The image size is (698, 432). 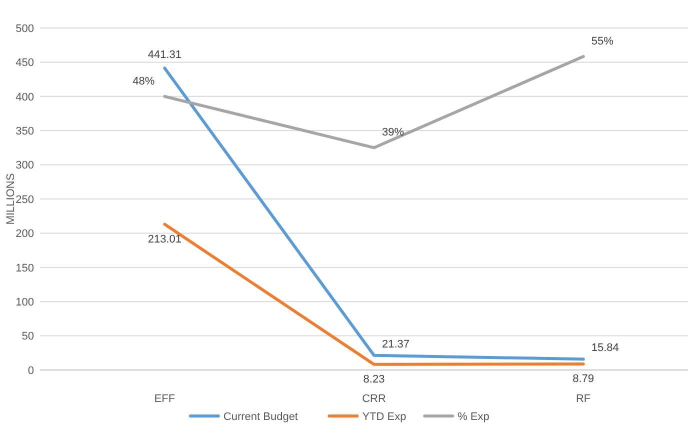 I want to click on data-label: 21.37, so click(x=396, y=344).